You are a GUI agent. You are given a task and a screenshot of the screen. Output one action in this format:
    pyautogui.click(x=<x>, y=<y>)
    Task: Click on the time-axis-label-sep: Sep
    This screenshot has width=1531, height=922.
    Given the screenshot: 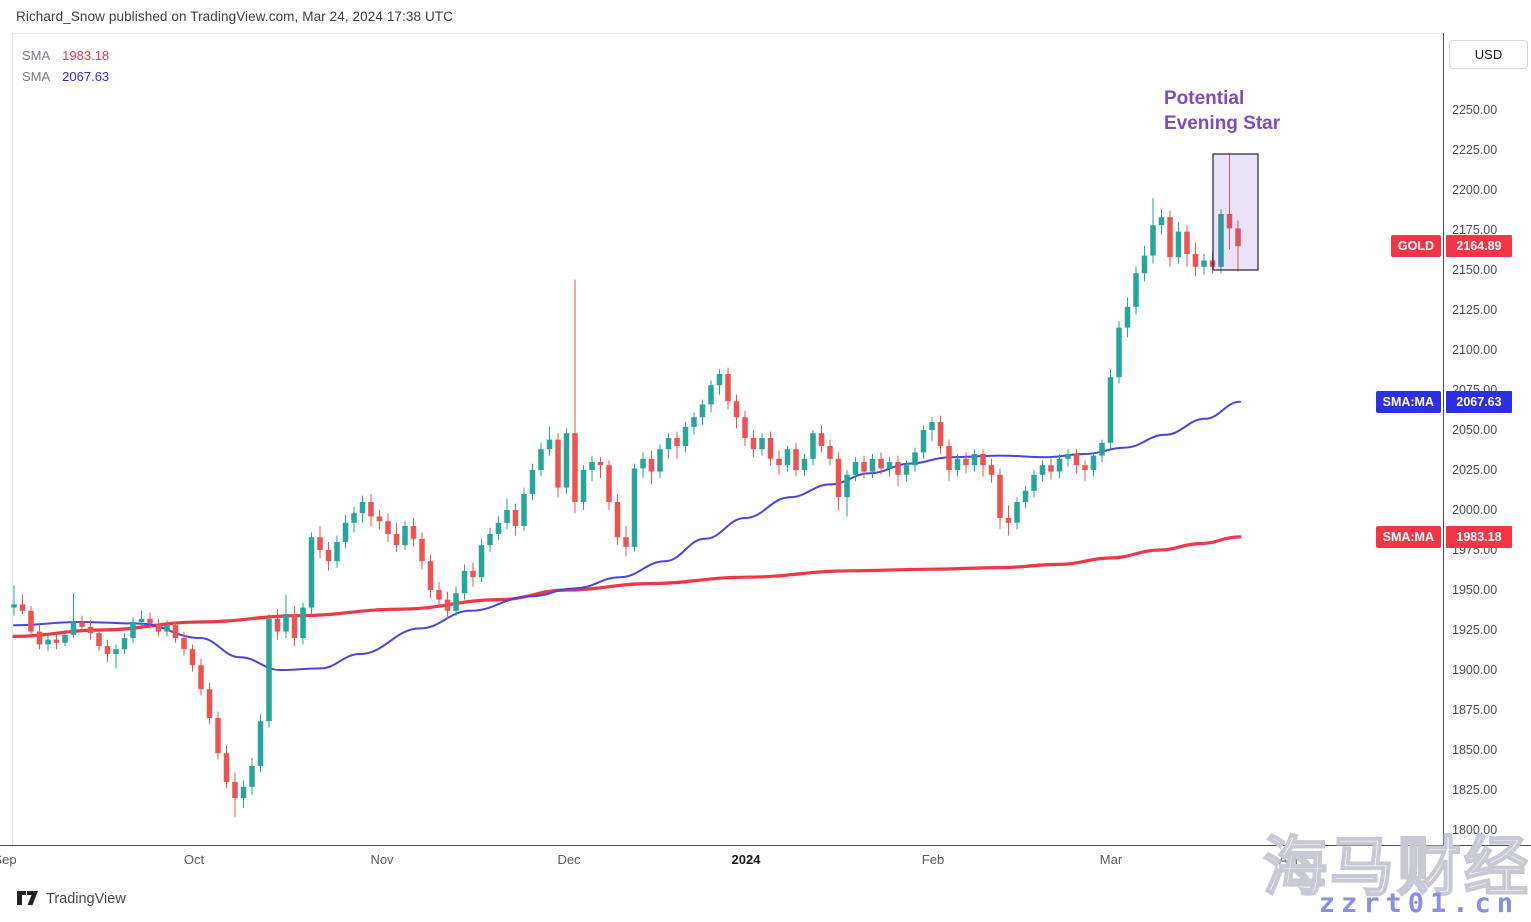 What is the action you would take?
    pyautogui.click(x=8, y=859)
    